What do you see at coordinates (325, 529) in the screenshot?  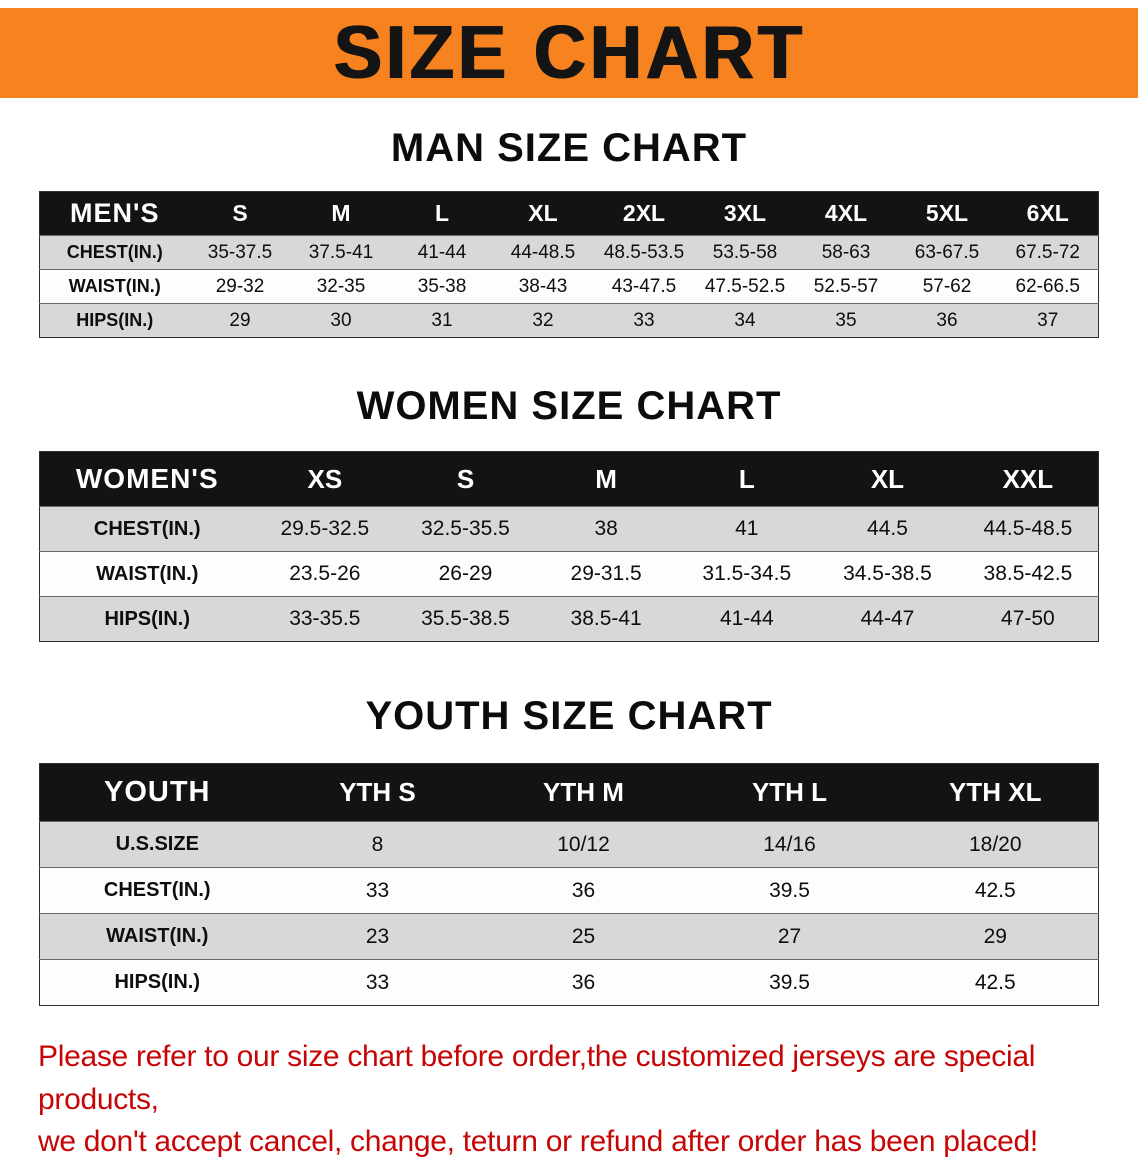 I see `table-cell: 29.5-32.5` at bounding box center [325, 529].